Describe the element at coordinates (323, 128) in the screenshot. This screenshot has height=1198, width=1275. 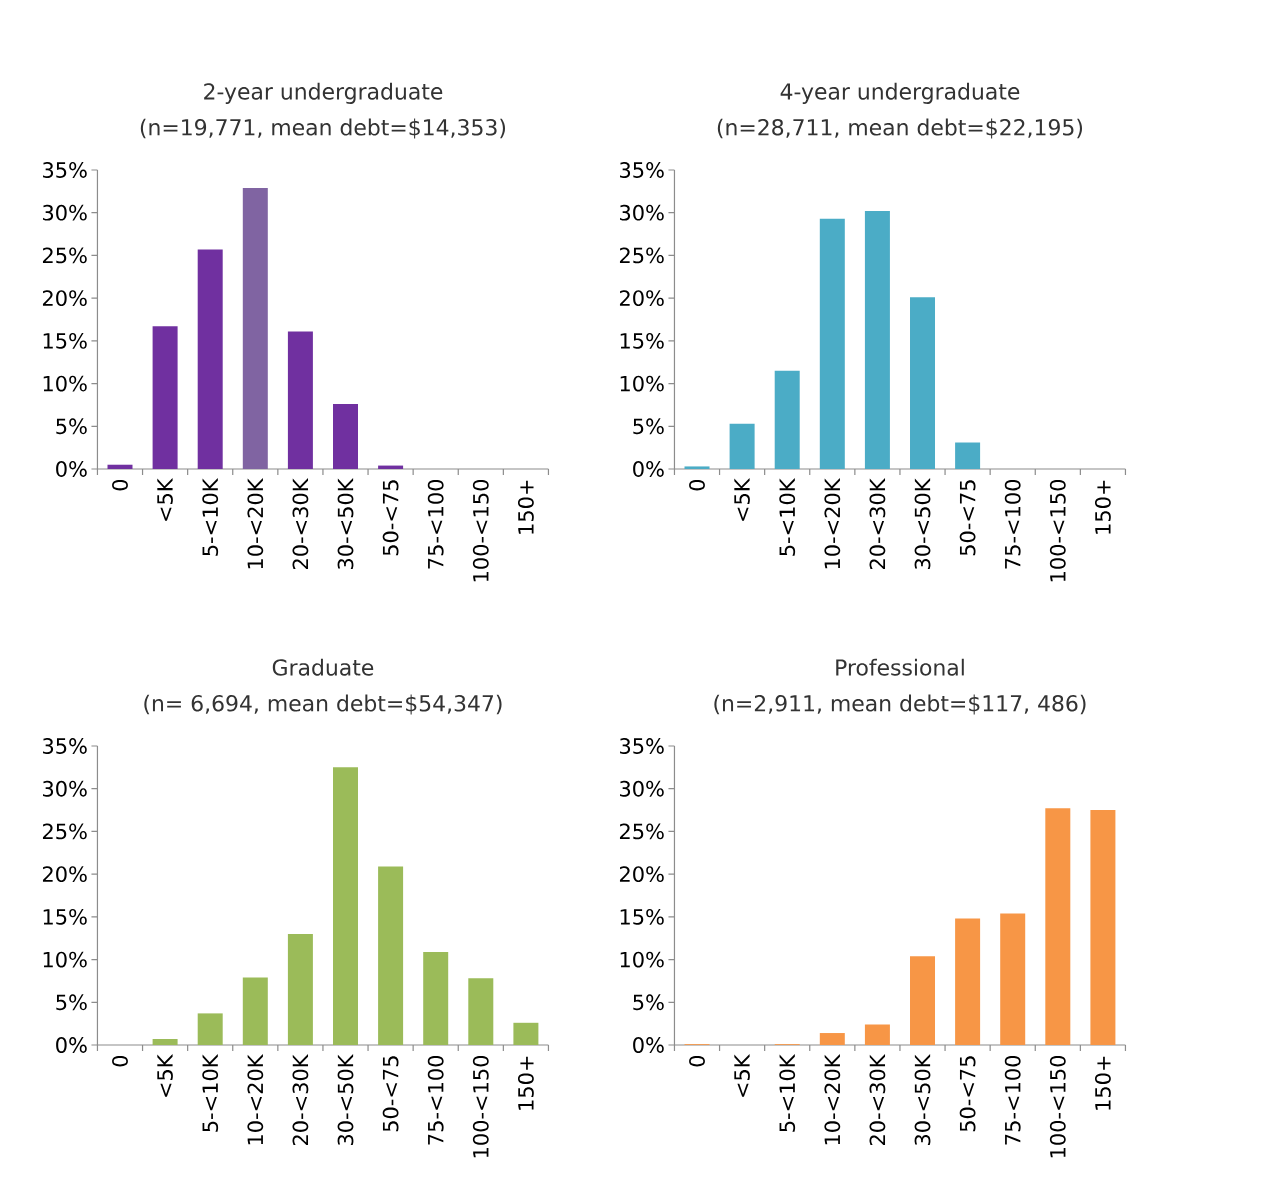
I see `chart-subtitle: (n=19,771, mean debt=$14,353)` at that location.